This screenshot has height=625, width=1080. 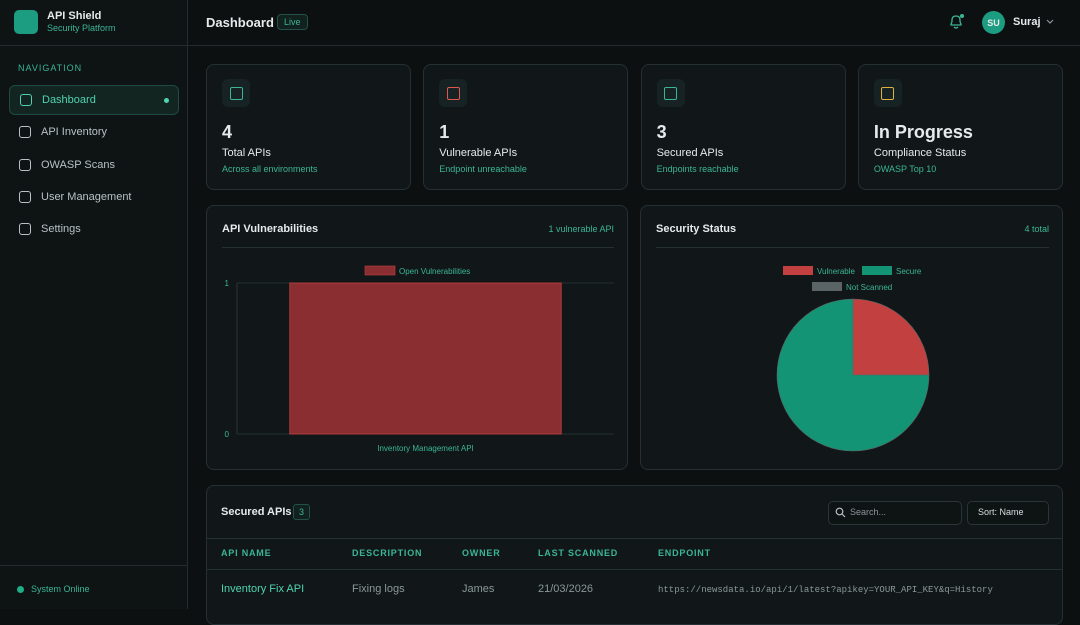 I want to click on nav-label: Dashboard, so click(x=69, y=100).